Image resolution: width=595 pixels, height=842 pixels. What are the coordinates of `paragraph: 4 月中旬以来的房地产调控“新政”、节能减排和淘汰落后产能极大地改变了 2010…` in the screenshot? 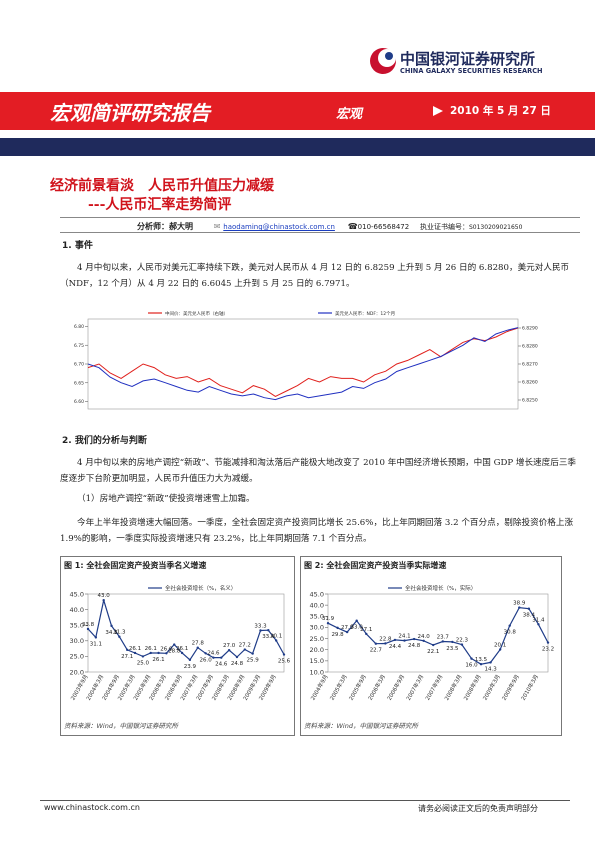 It's located at (318, 471).